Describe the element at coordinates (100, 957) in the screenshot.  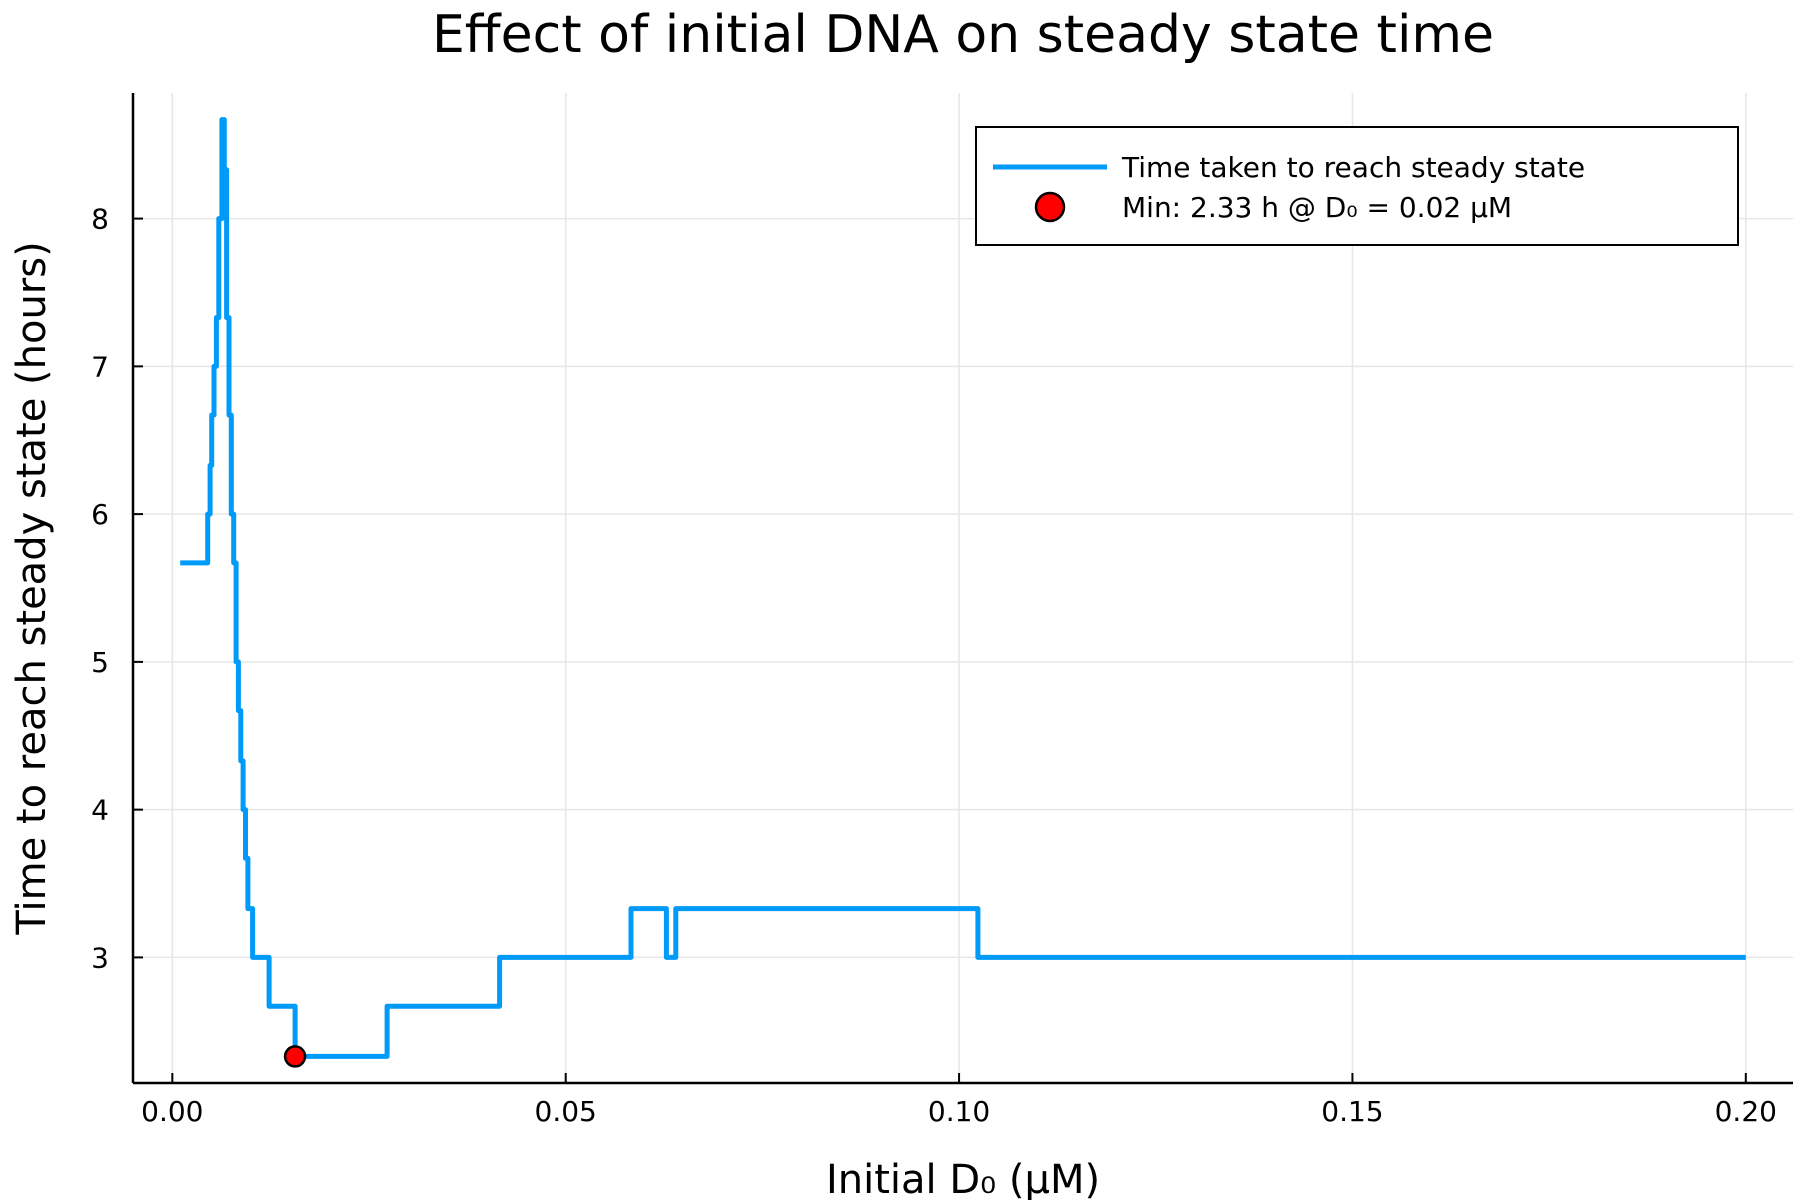
I see `y-tick-label: 3` at that location.